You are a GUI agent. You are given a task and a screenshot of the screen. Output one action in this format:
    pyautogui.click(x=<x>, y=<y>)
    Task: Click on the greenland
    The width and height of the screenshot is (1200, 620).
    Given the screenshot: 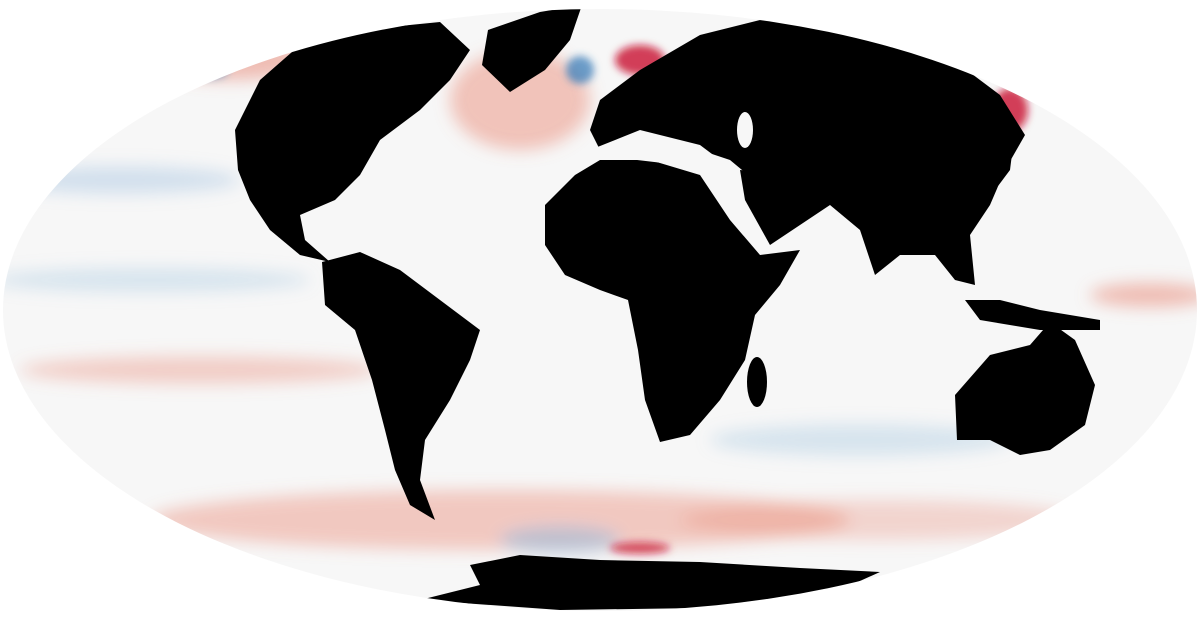 What is the action you would take?
    pyautogui.click(x=532, y=50)
    